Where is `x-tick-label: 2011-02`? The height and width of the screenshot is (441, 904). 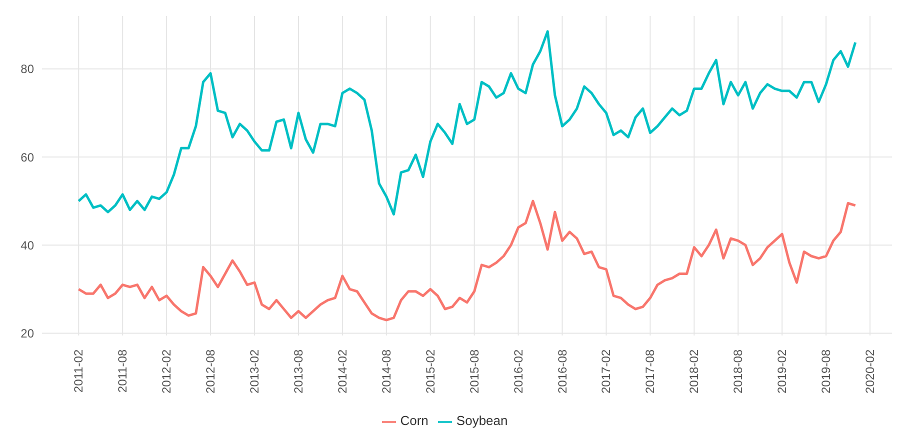 x-tick-label: 2011-02 is located at coordinates (79, 371).